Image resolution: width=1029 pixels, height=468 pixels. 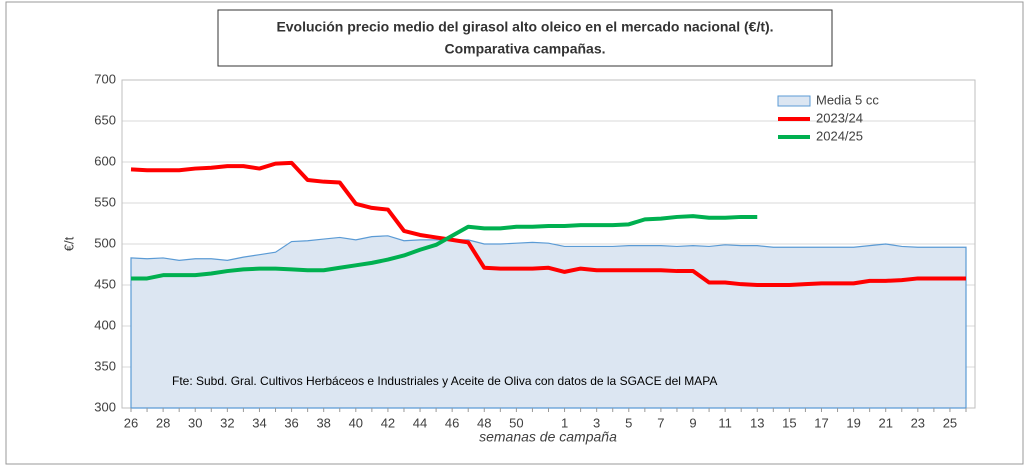 What do you see at coordinates (105, 242) in the screenshot?
I see `y-tick-label: 500` at bounding box center [105, 242].